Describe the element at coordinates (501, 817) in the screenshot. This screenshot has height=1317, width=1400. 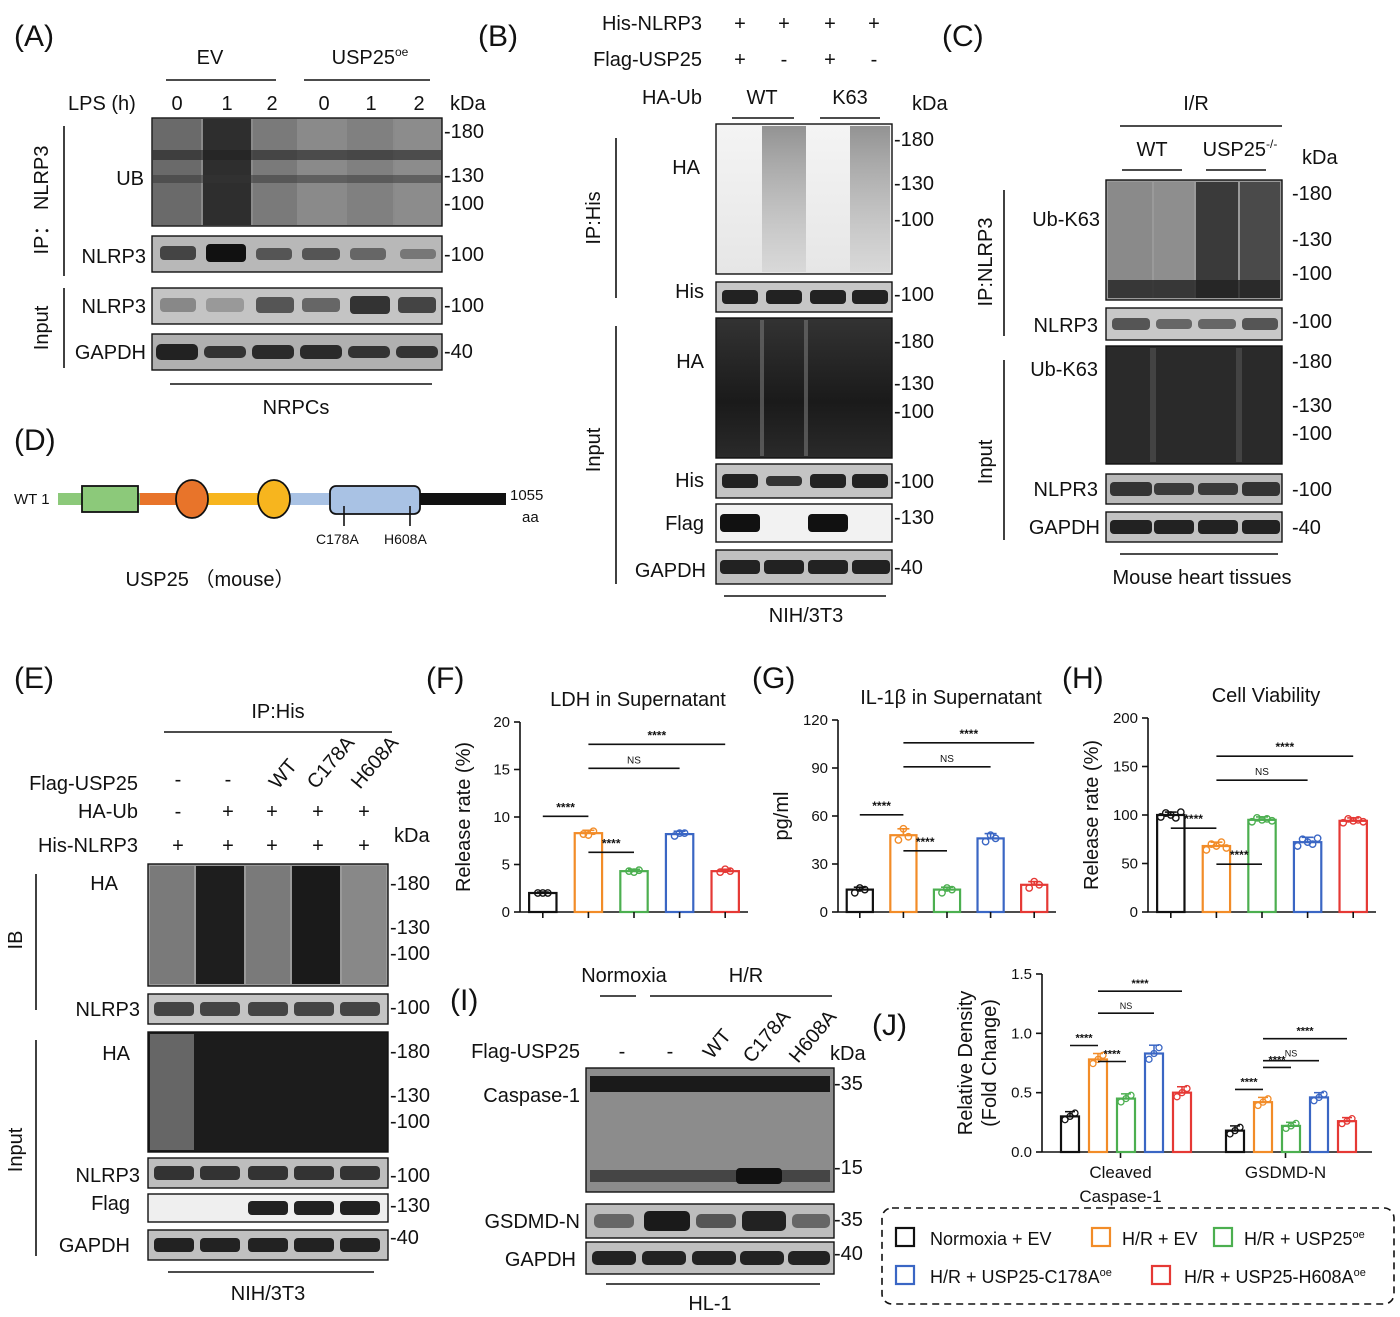
I see `y-tick-label: 10` at that location.